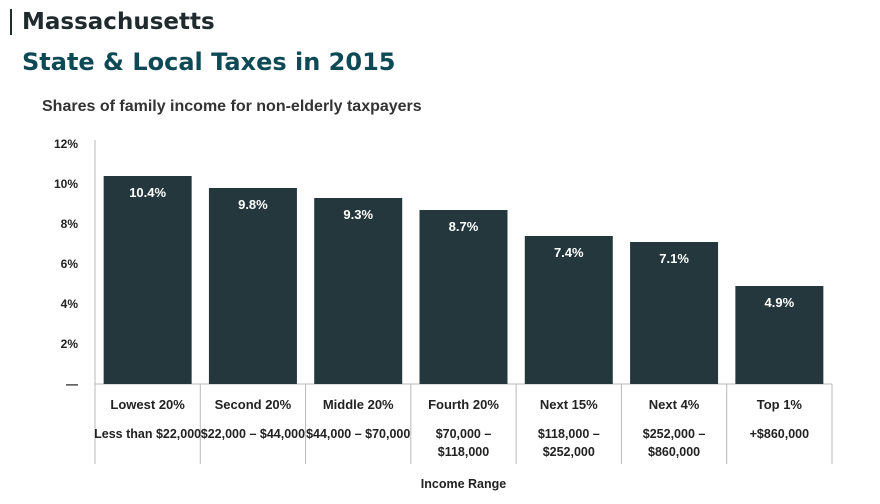 The width and height of the screenshot is (880, 504). Describe the element at coordinates (569, 252) in the screenshot. I see `bar-value-label: 7.4%` at that location.